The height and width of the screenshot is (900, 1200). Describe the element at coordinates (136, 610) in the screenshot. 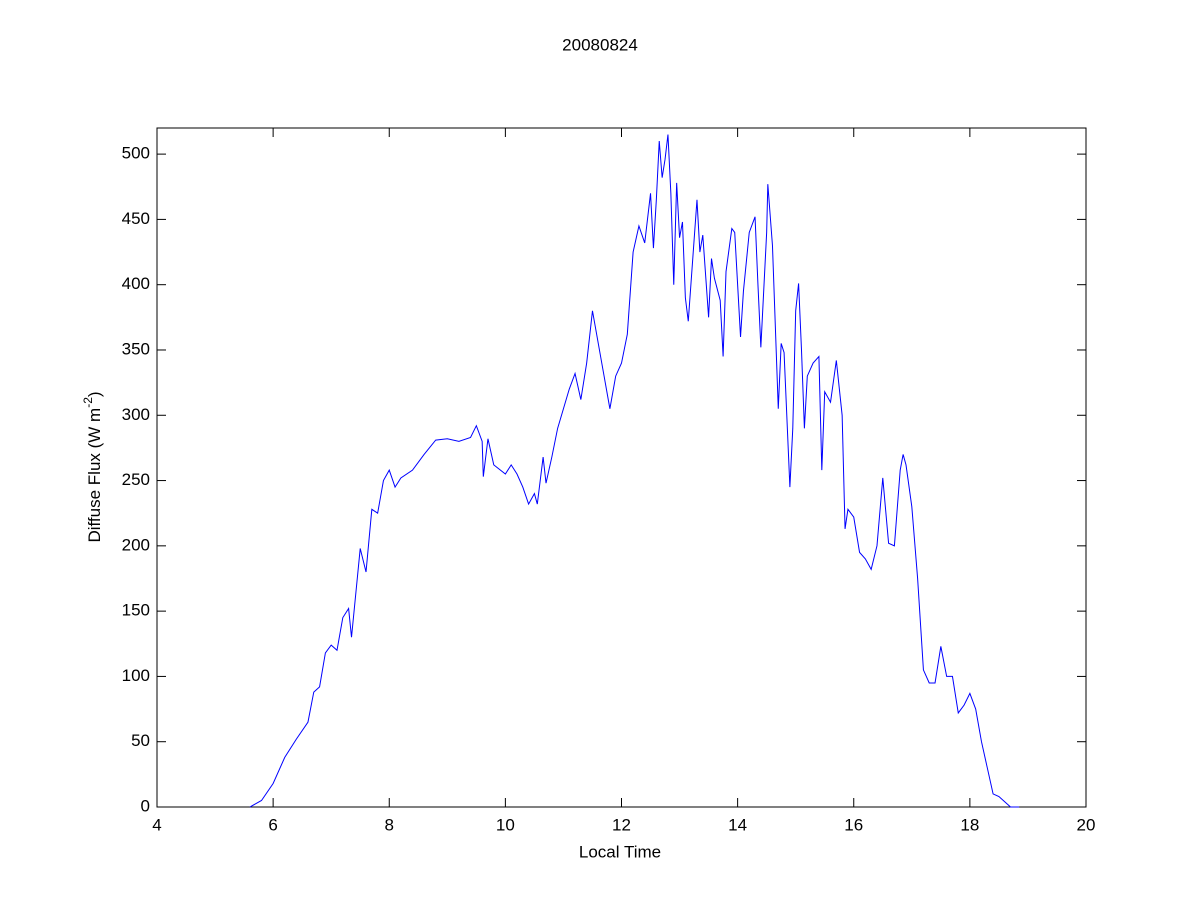

I see `y-tick-label: 150` at that location.